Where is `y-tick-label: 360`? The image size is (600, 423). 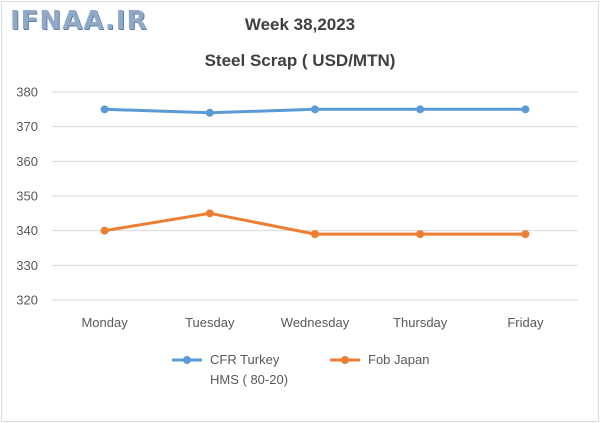 y-tick-label: 360 is located at coordinates (27, 161).